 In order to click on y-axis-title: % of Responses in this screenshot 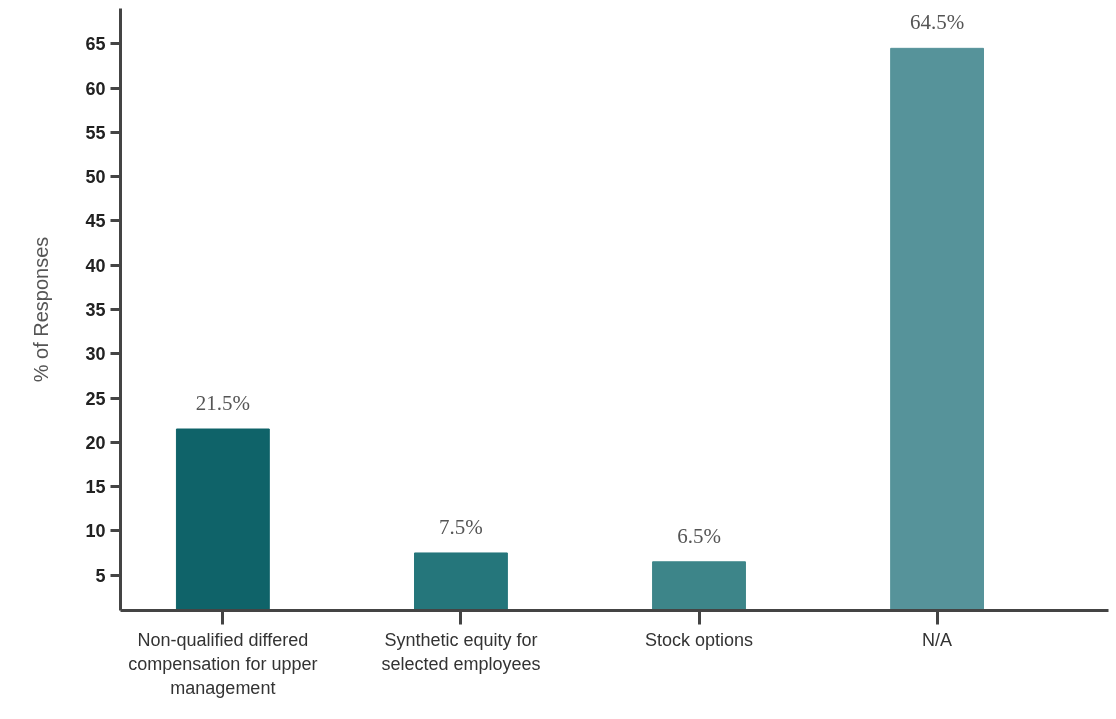, I will do `click(41, 309)`.